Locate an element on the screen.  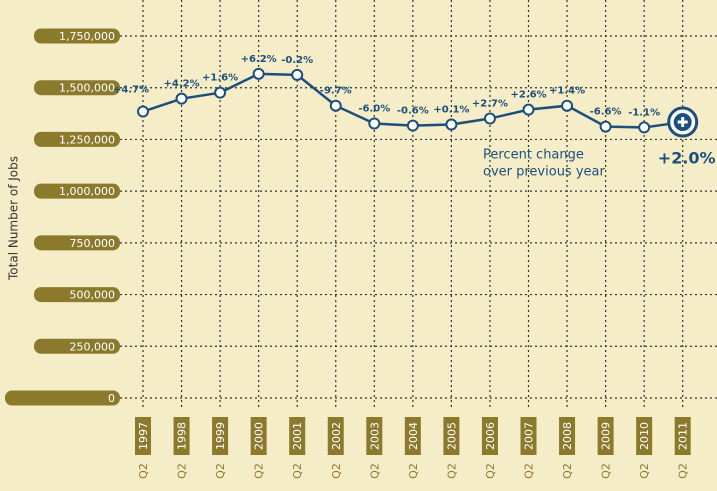
y-tick-label: 0 is located at coordinates (111, 398).